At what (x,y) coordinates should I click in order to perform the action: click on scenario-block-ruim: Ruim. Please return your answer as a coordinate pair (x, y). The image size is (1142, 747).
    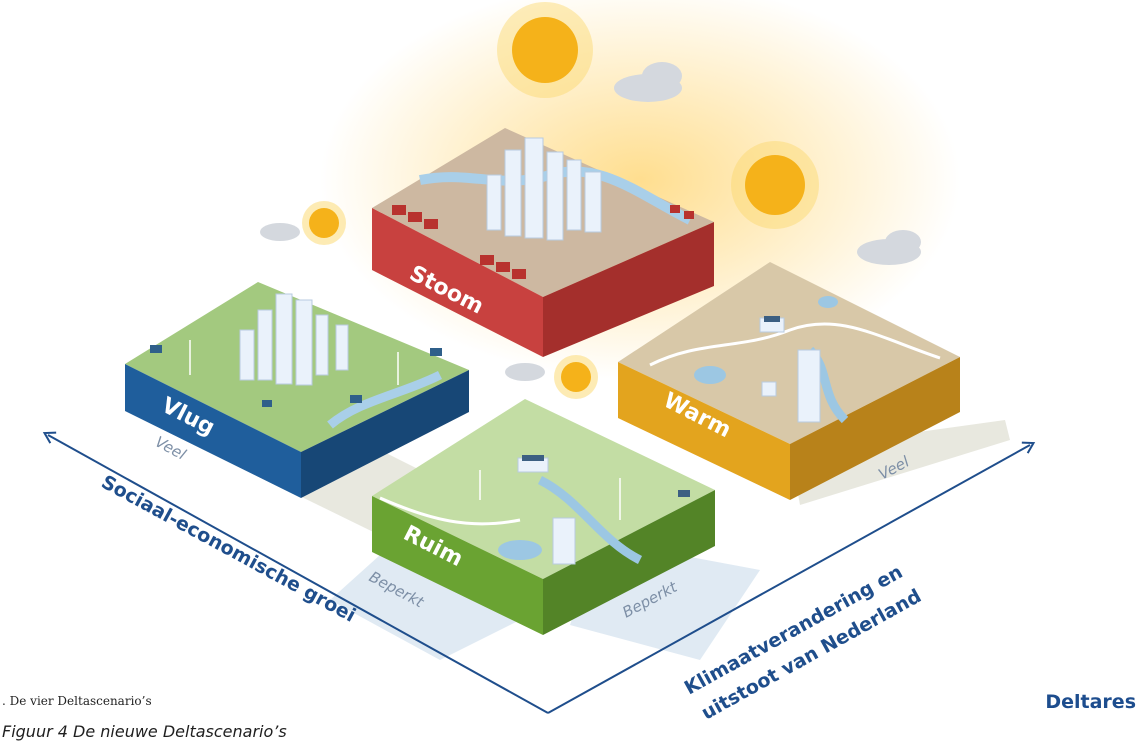
    Looking at the image, I should click on (543, 517).